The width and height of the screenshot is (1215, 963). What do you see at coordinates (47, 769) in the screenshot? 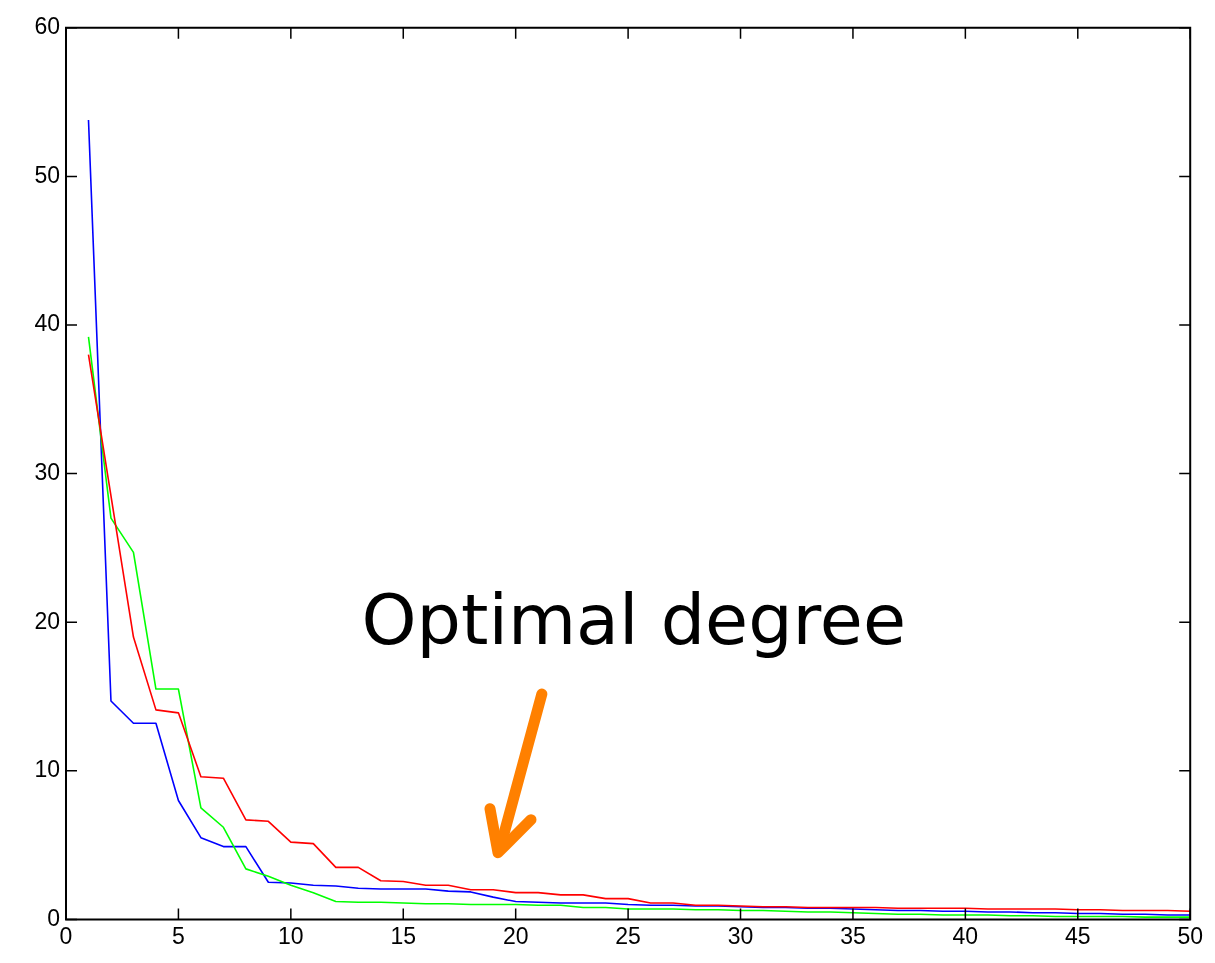
I see `y-tick-label: 10` at bounding box center [47, 769].